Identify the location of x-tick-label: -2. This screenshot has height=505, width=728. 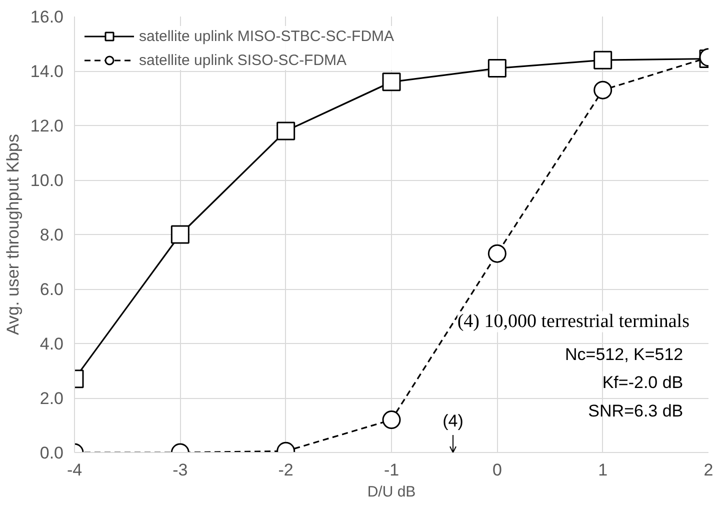
(286, 470).